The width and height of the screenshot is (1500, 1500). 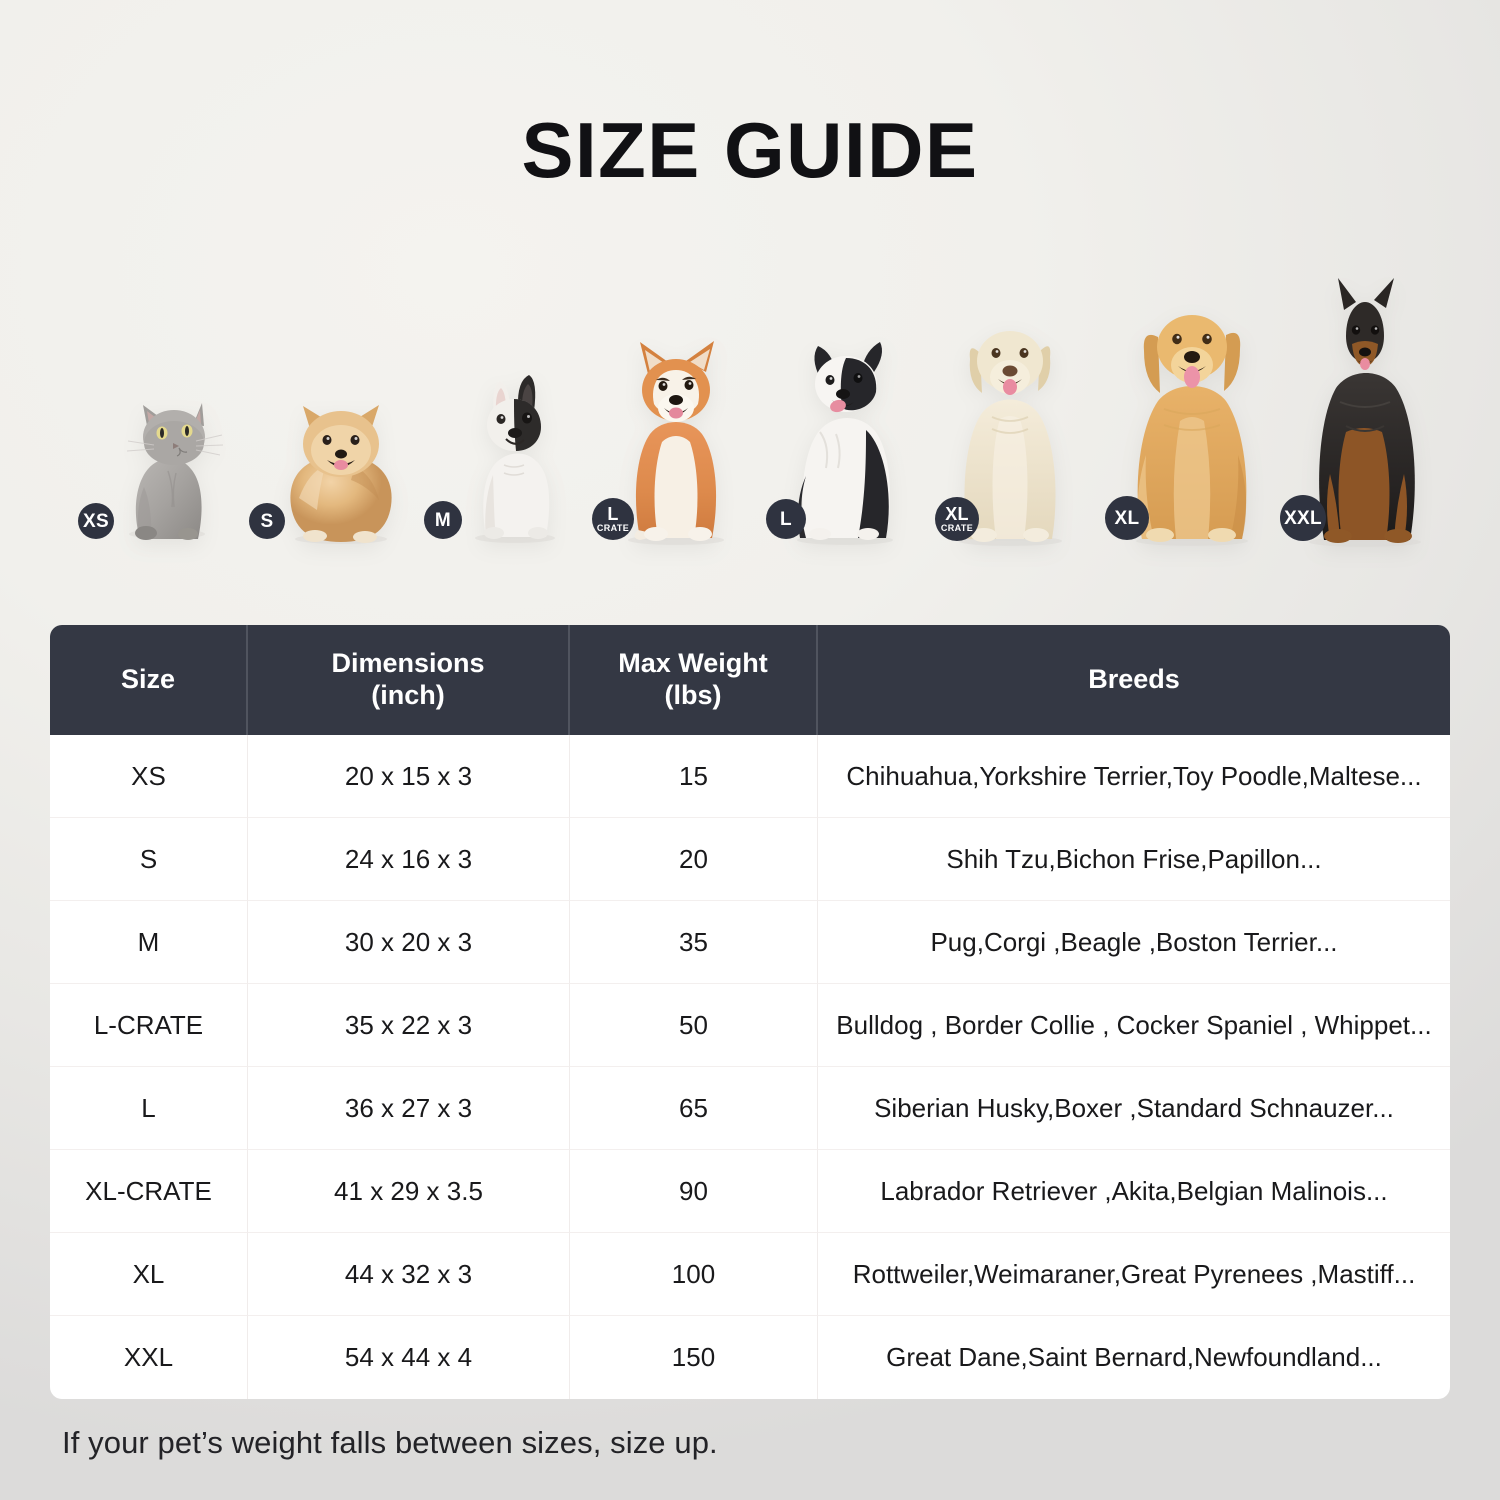 I want to click on badge-l-crate-label: L, so click(x=613, y=514).